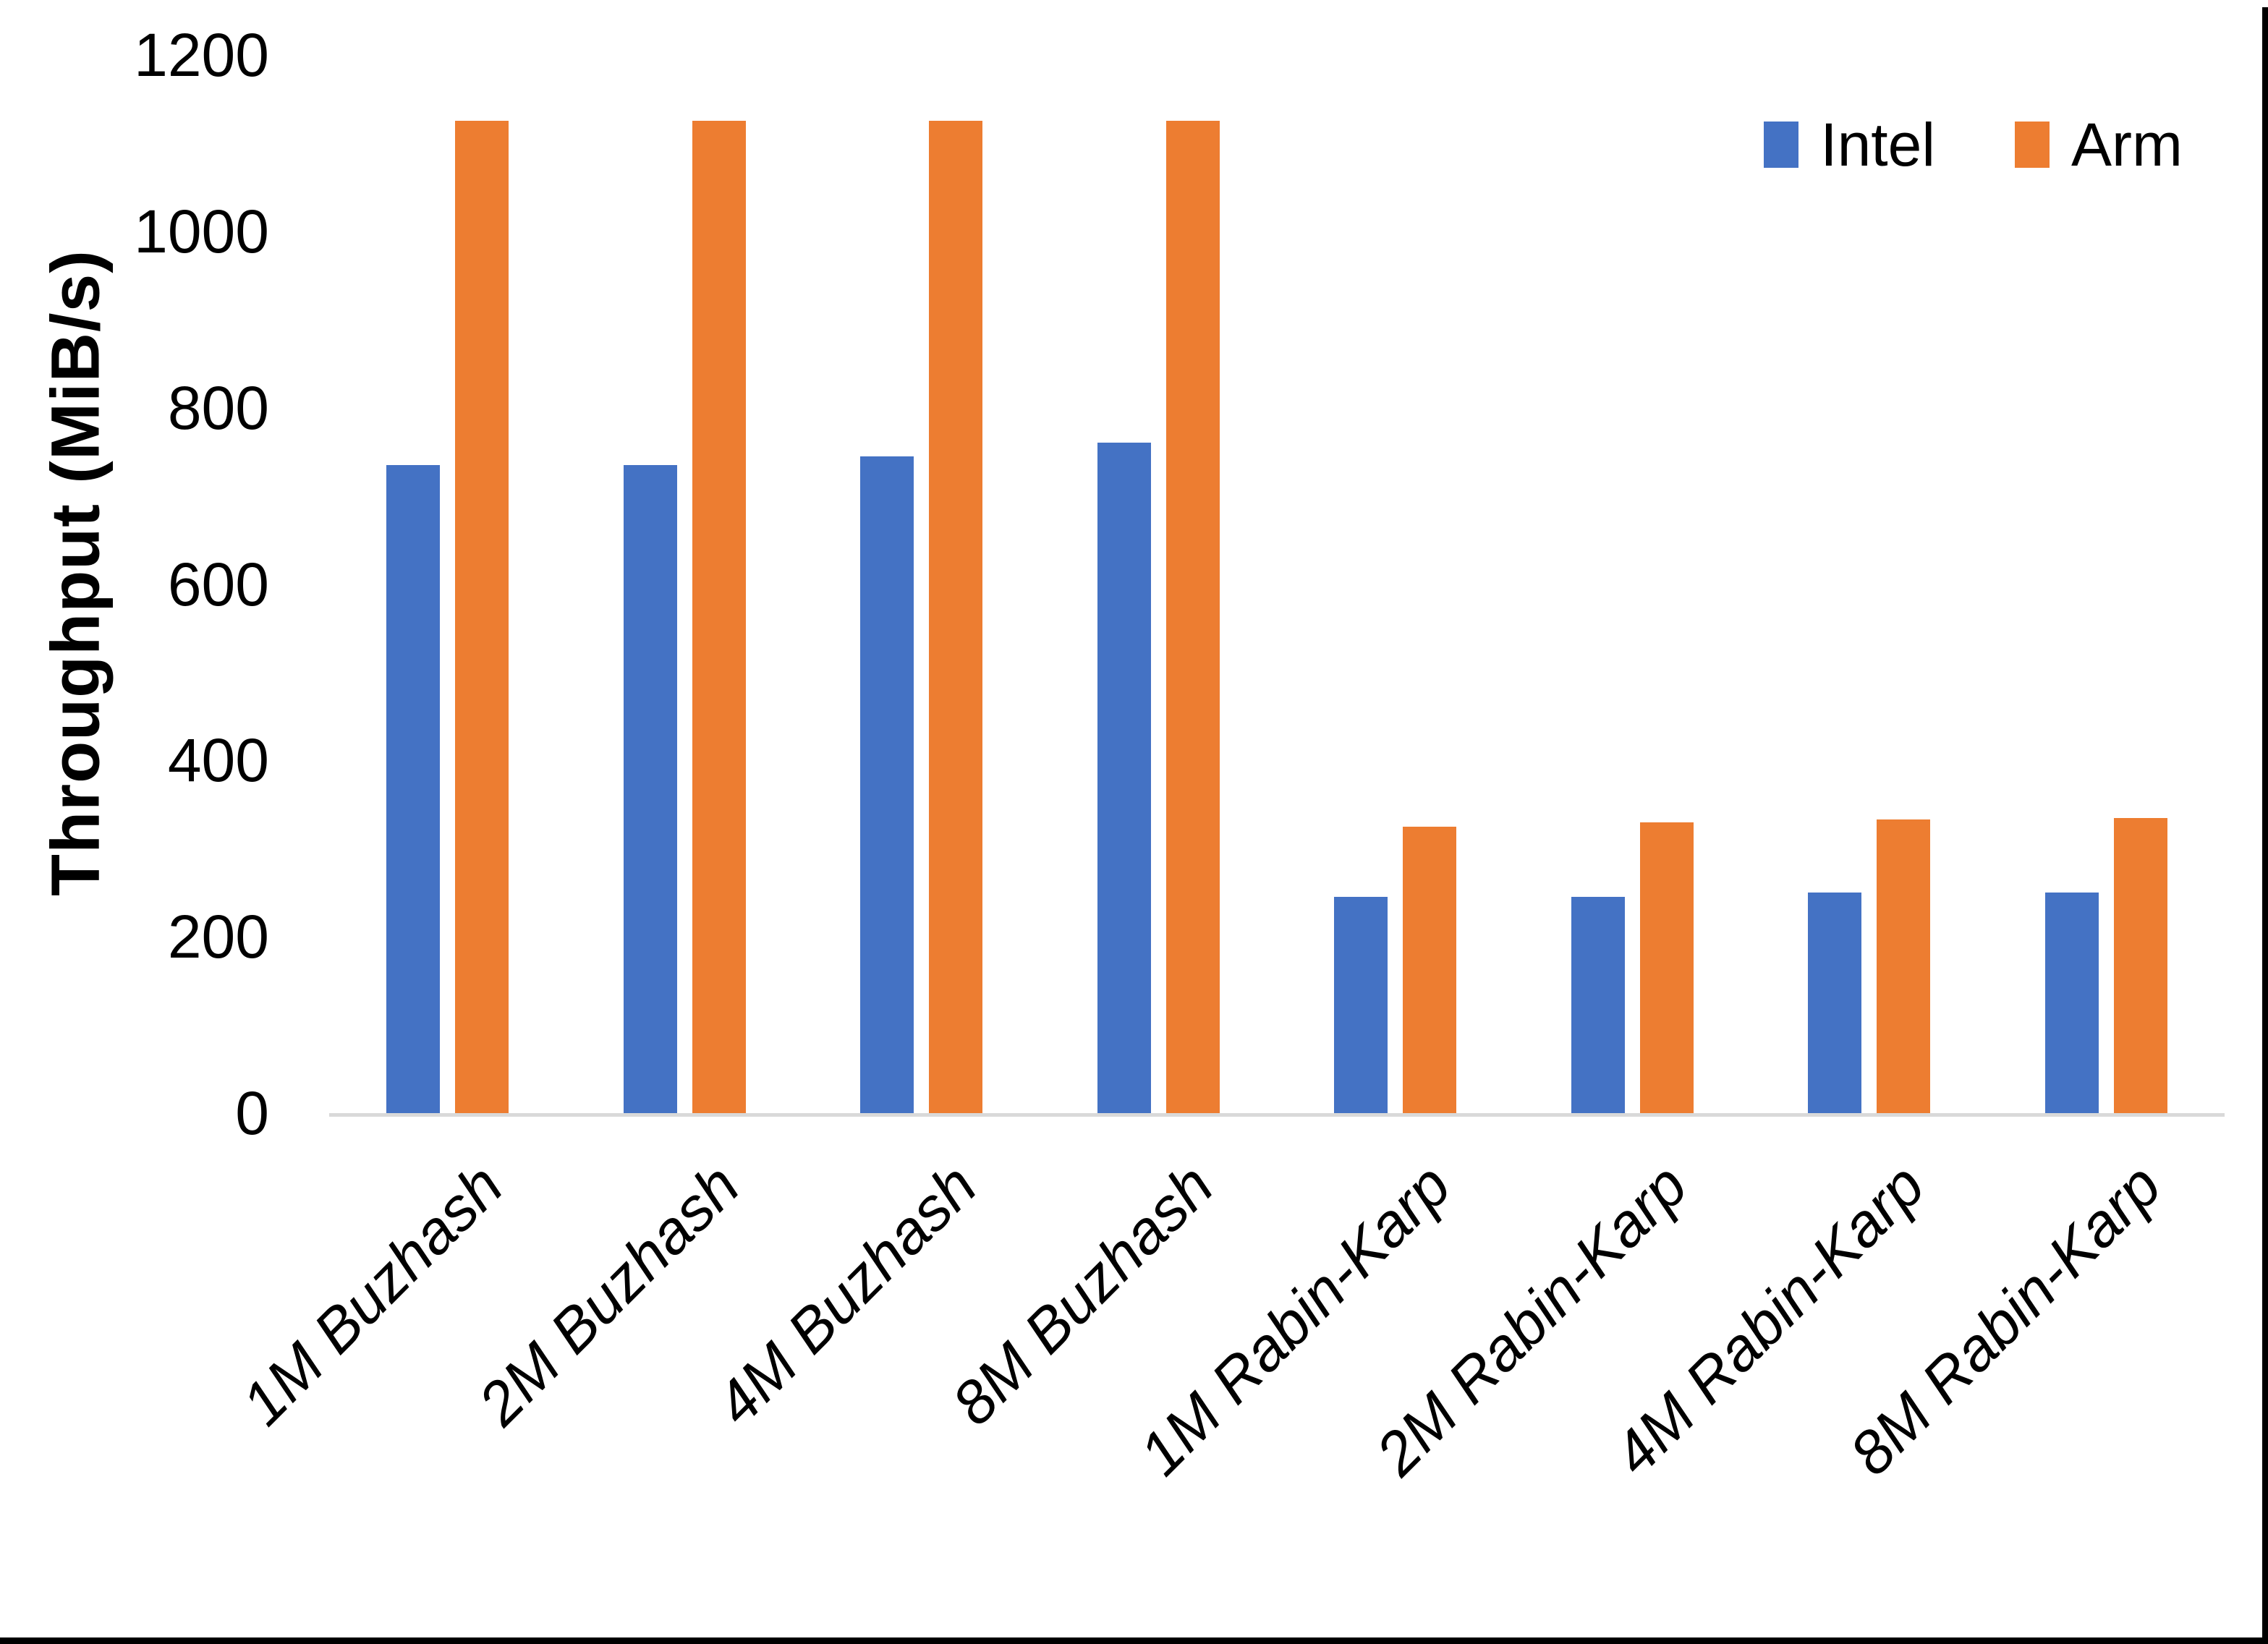  What do you see at coordinates (218, 937) in the screenshot?
I see `y-tick-label-200: 200` at bounding box center [218, 937].